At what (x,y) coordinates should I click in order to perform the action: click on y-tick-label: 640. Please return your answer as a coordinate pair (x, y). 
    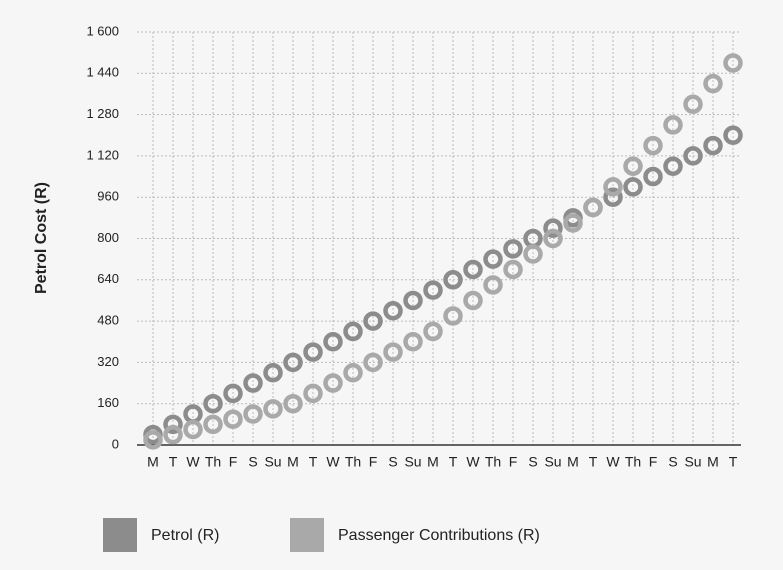
    Looking at the image, I should click on (108, 278).